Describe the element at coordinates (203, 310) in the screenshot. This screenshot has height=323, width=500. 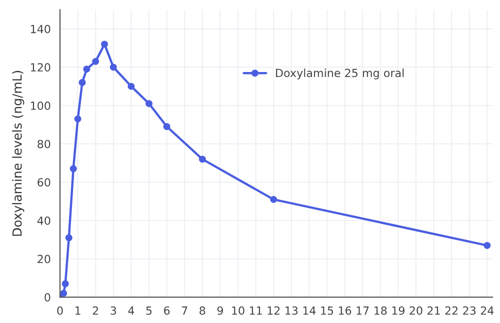
I see `x-tick-label: 8` at that location.